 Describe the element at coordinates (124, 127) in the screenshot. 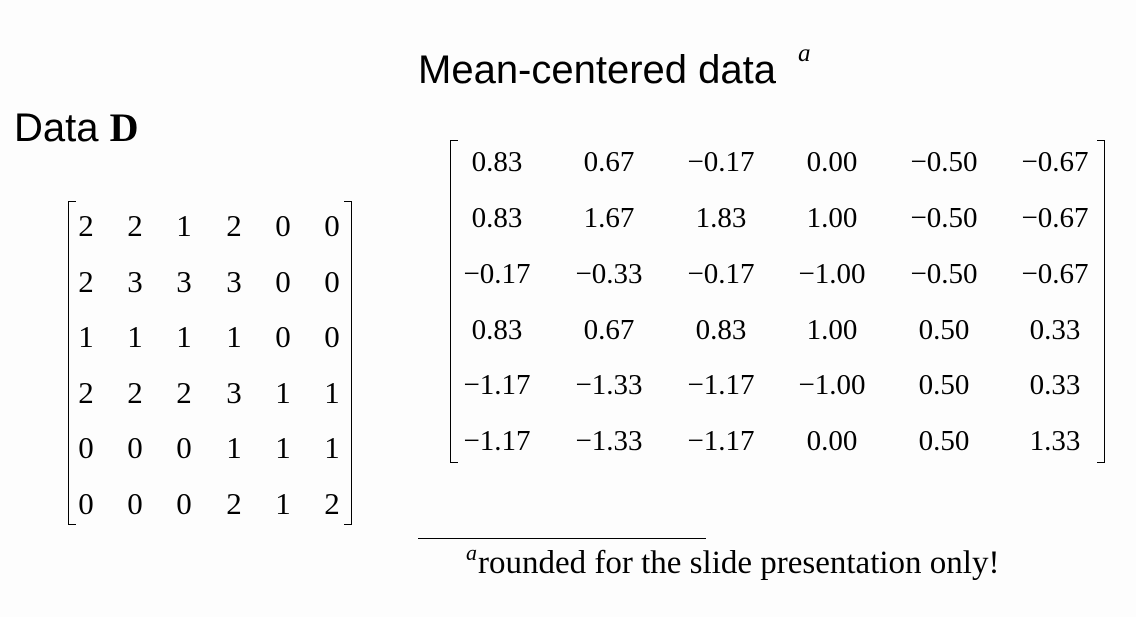

I see `data-title-symbol: D` at that location.